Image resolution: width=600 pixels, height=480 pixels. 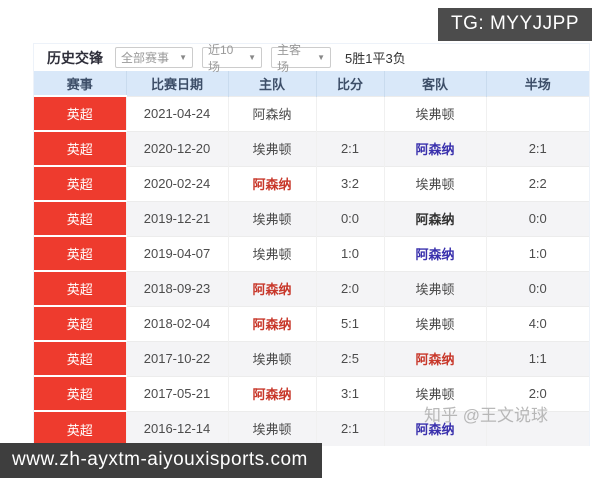 I want to click on full-score: 5:1, so click(x=349, y=323).